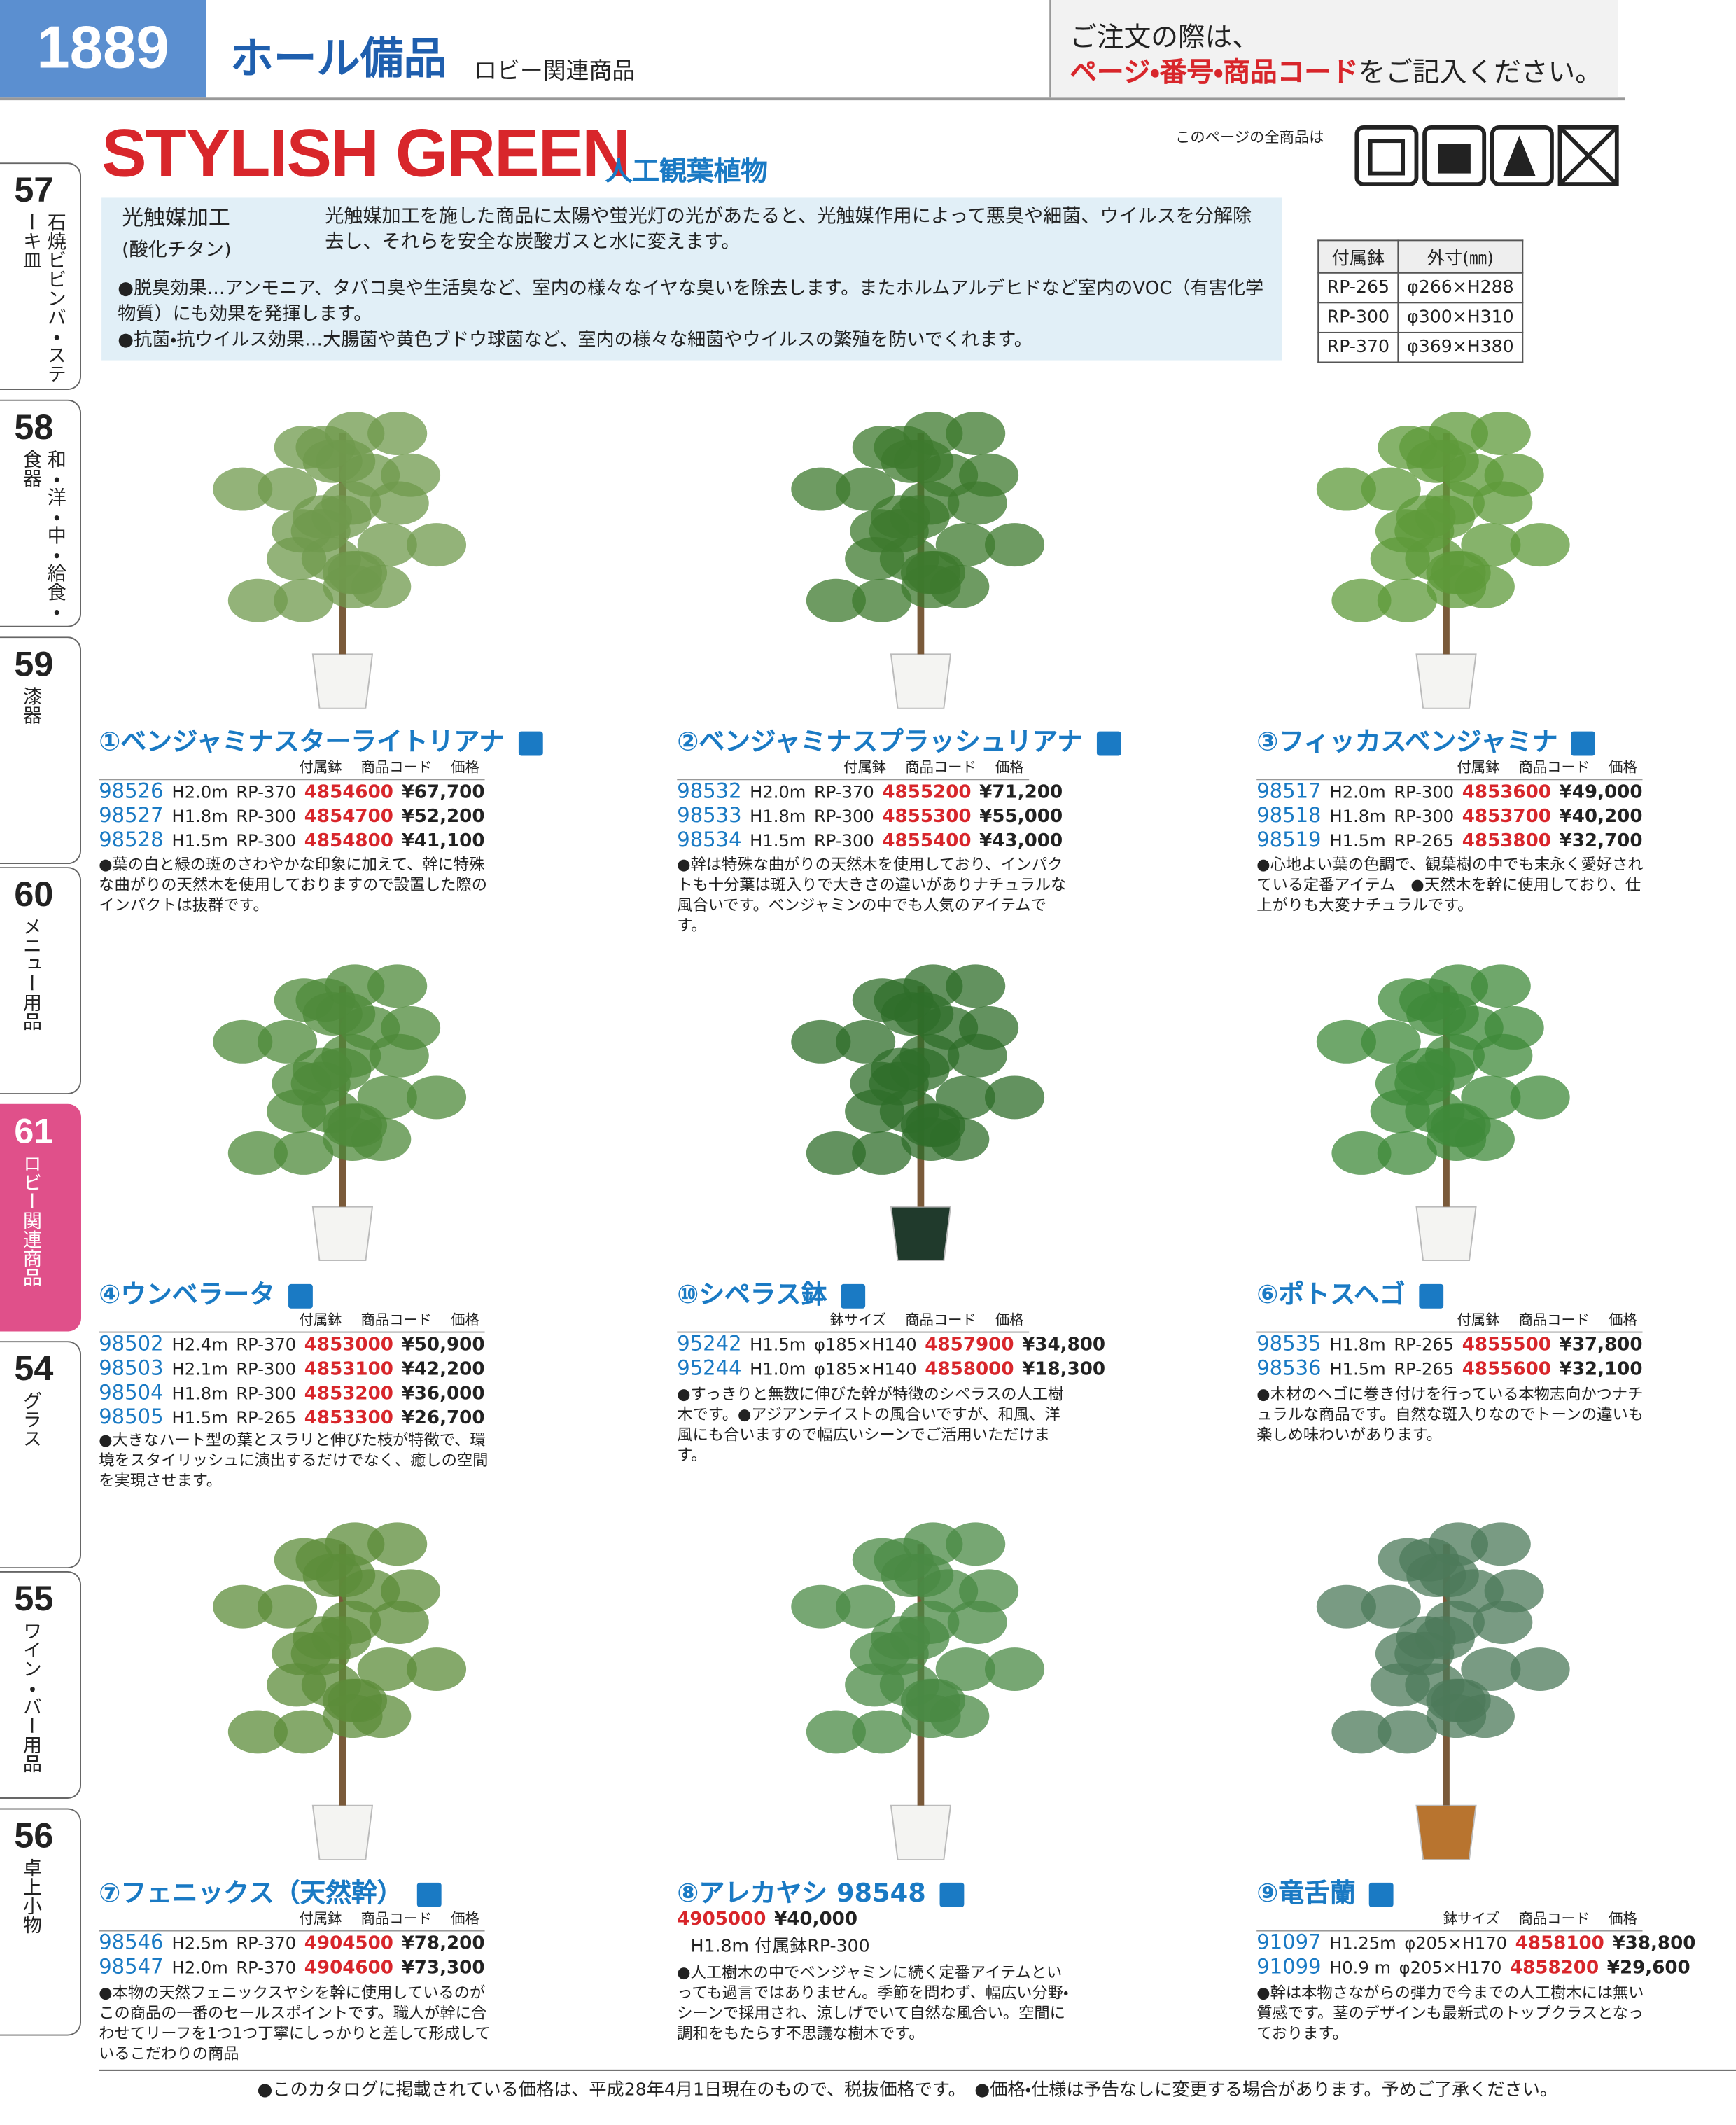 Image resolution: width=1736 pixels, height=2125 pixels. Describe the element at coordinates (1266, 2090) in the screenshot. I see `footer-note: ●価格・仕様は予告なしに変更する場合があります。予めご了承ください。` at that location.